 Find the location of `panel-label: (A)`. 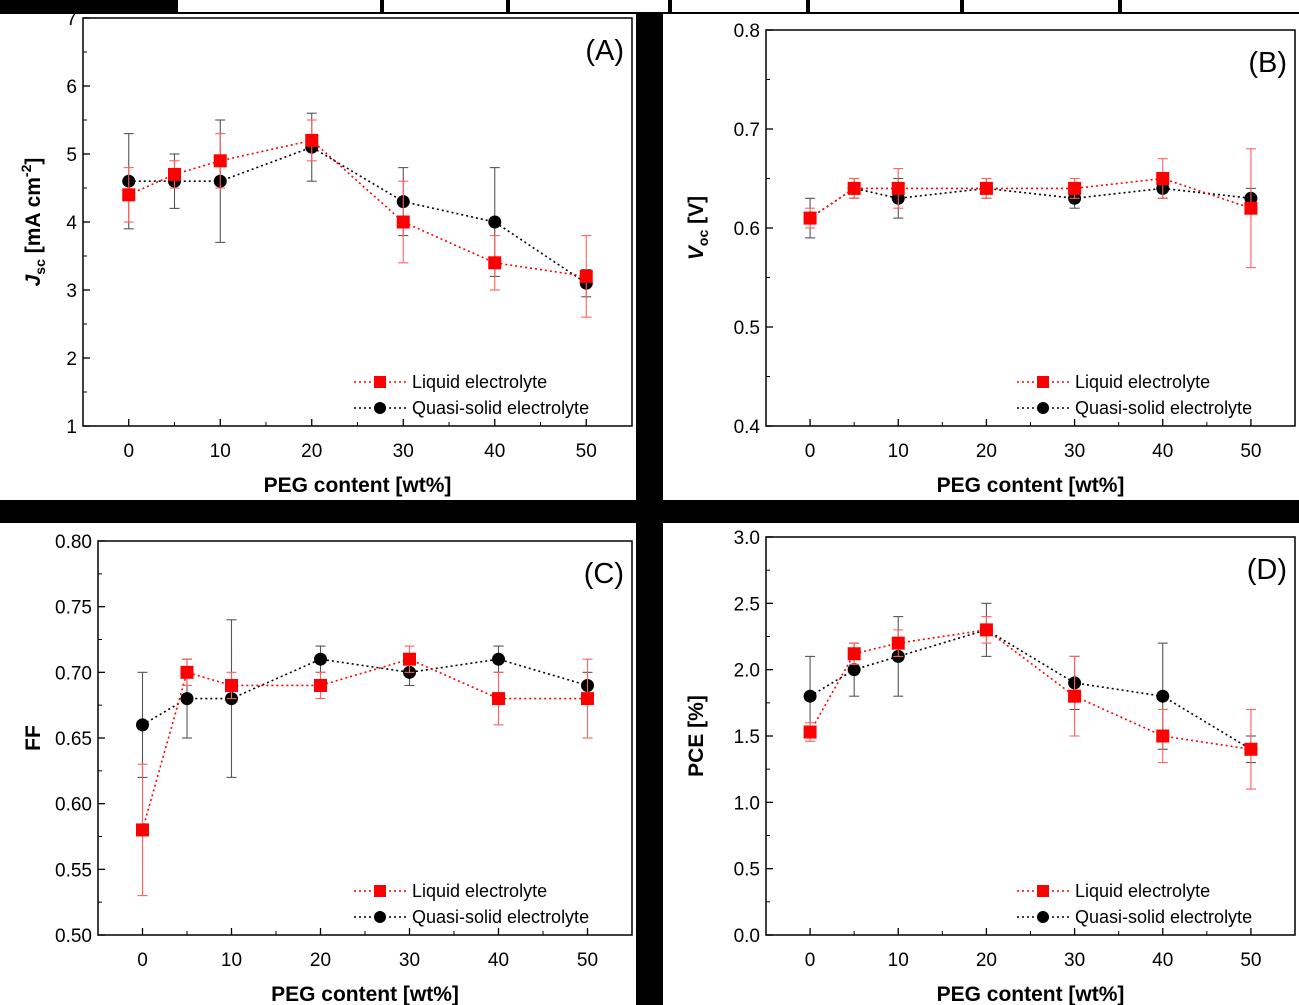

panel-label: (A) is located at coordinates (604, 51).